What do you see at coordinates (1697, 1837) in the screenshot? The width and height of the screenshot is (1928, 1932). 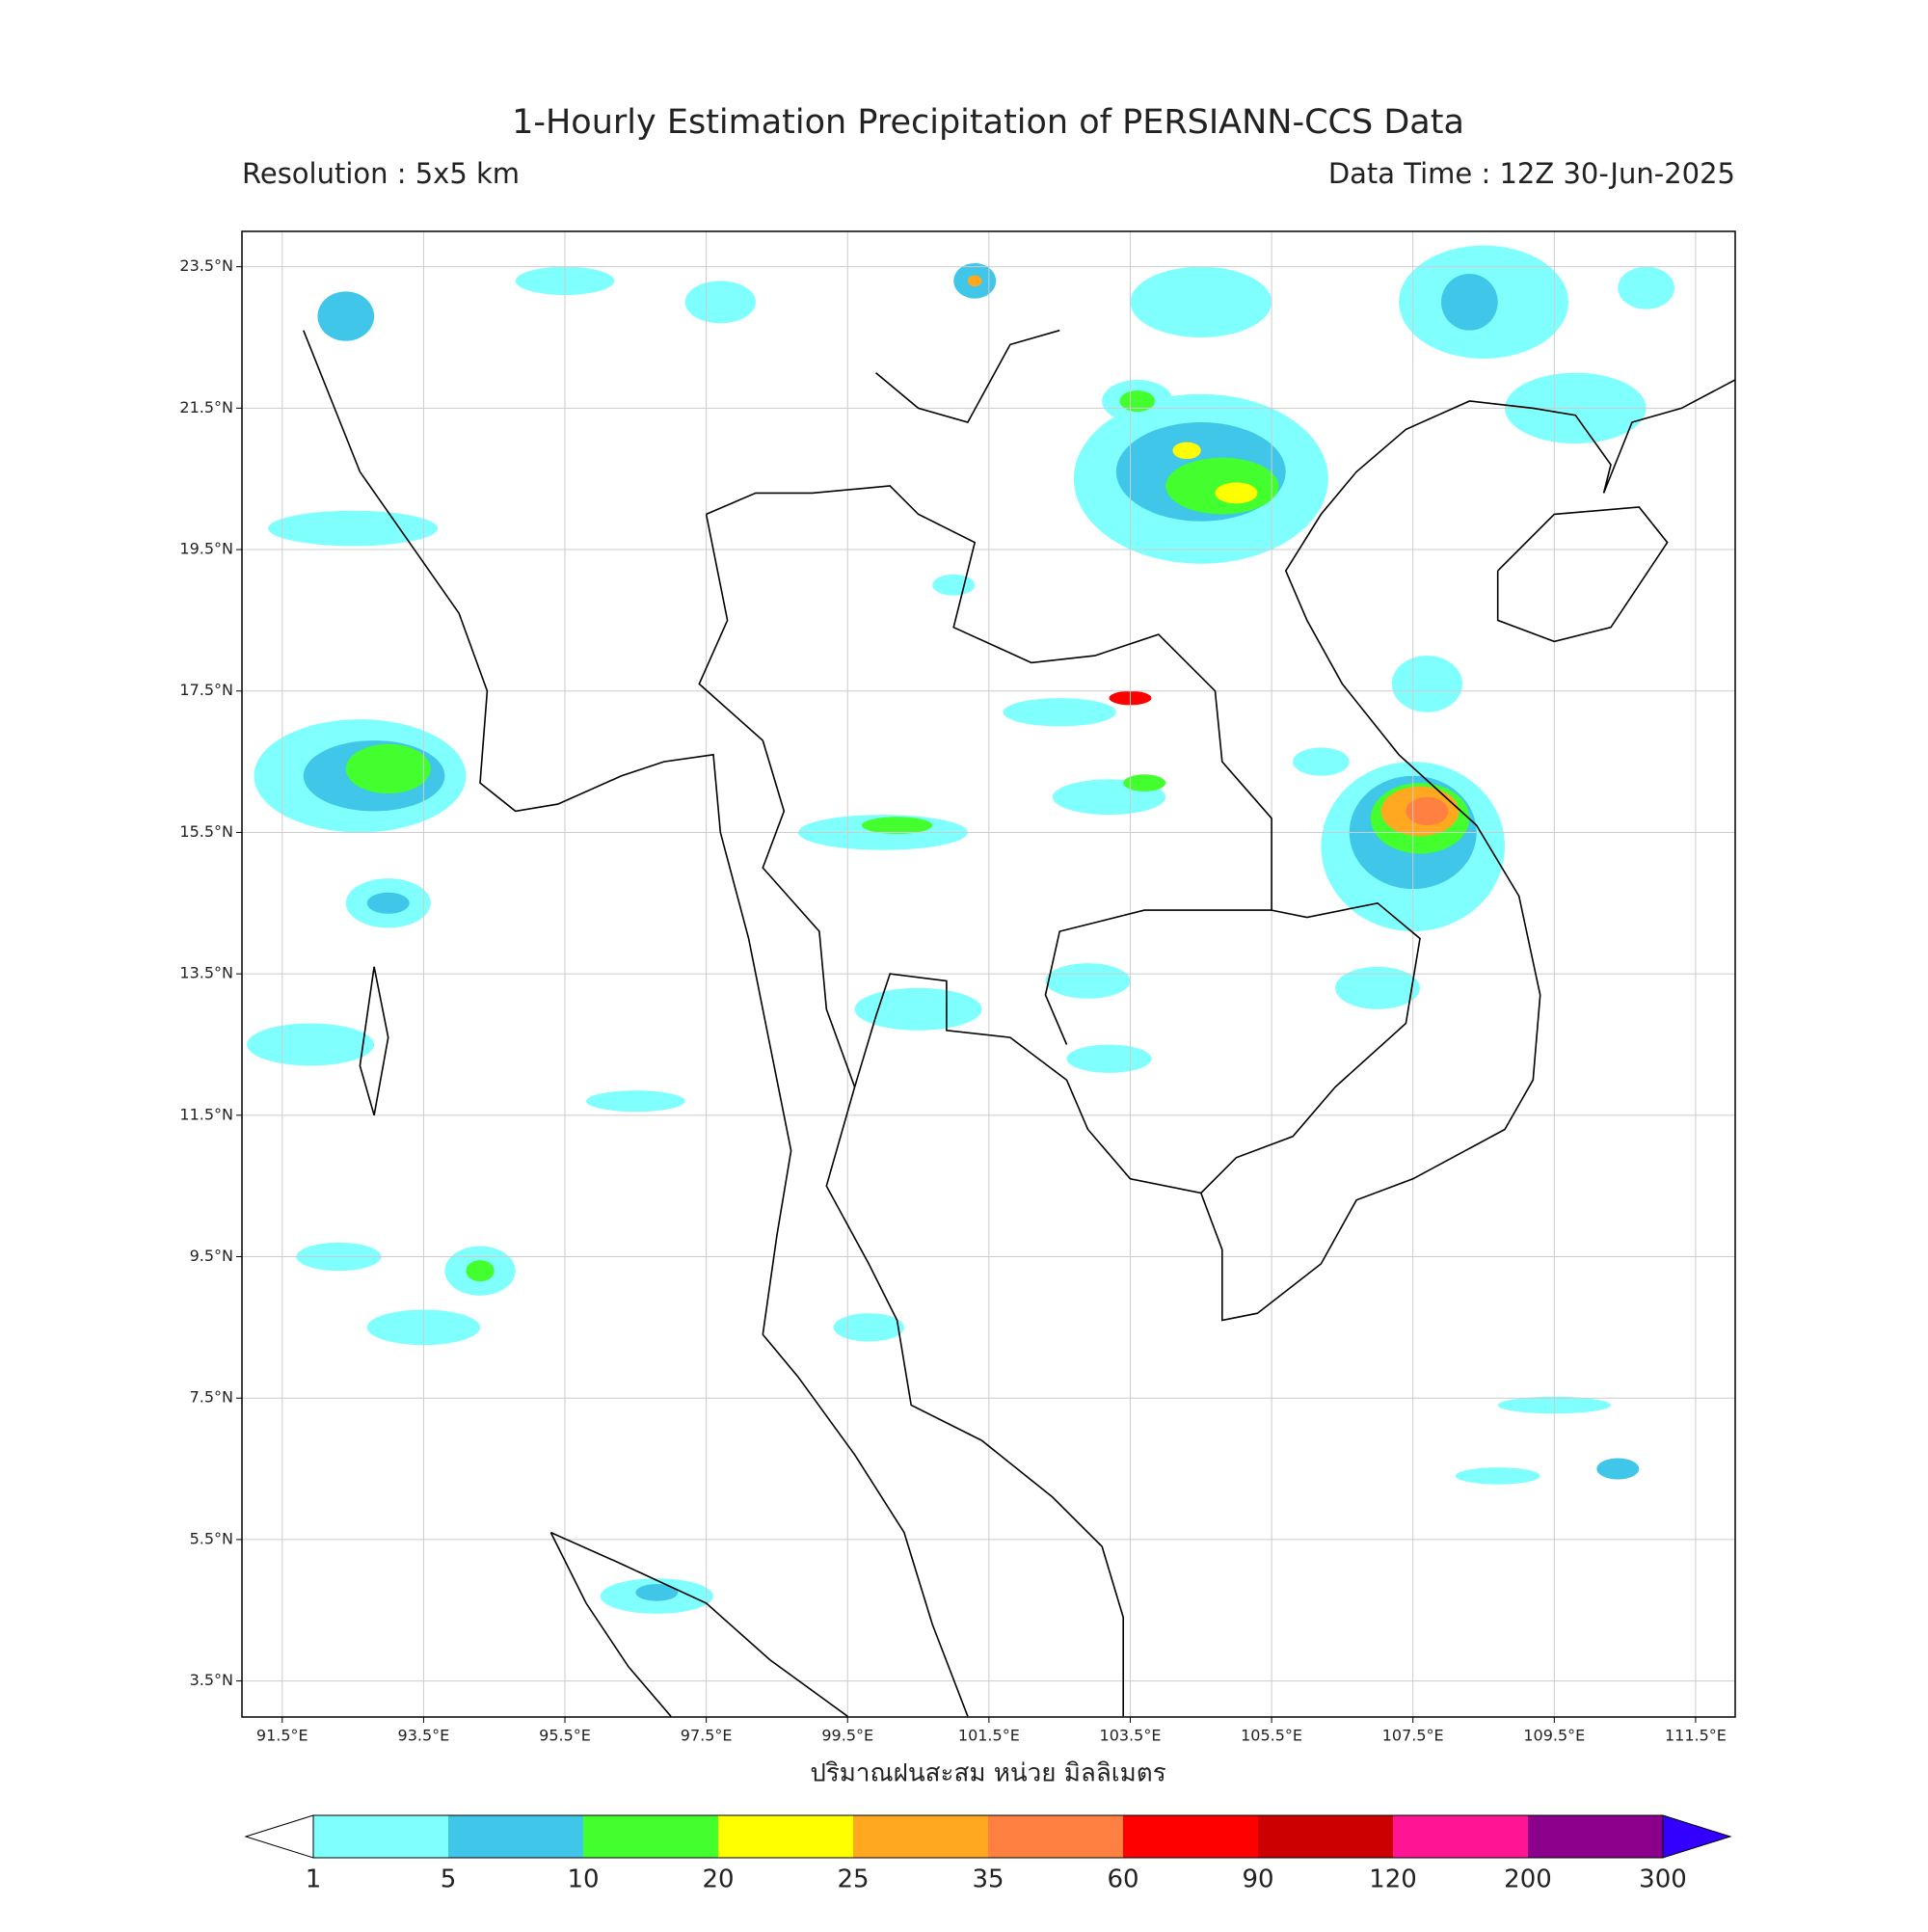 I see `colorbar-over` at bounding box center [1697, 1837].